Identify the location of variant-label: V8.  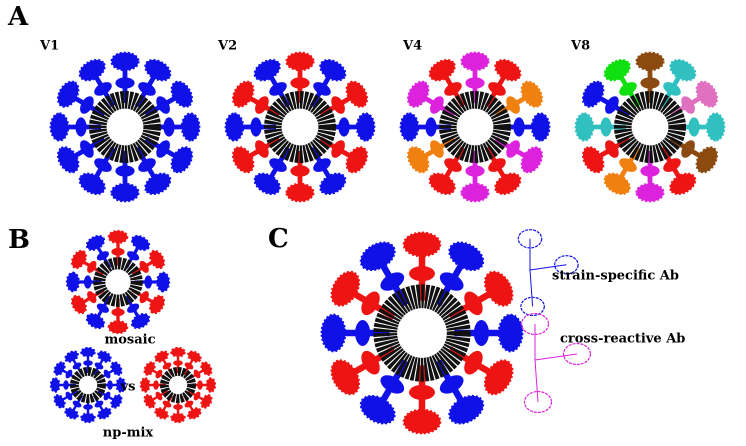
(580, 46).